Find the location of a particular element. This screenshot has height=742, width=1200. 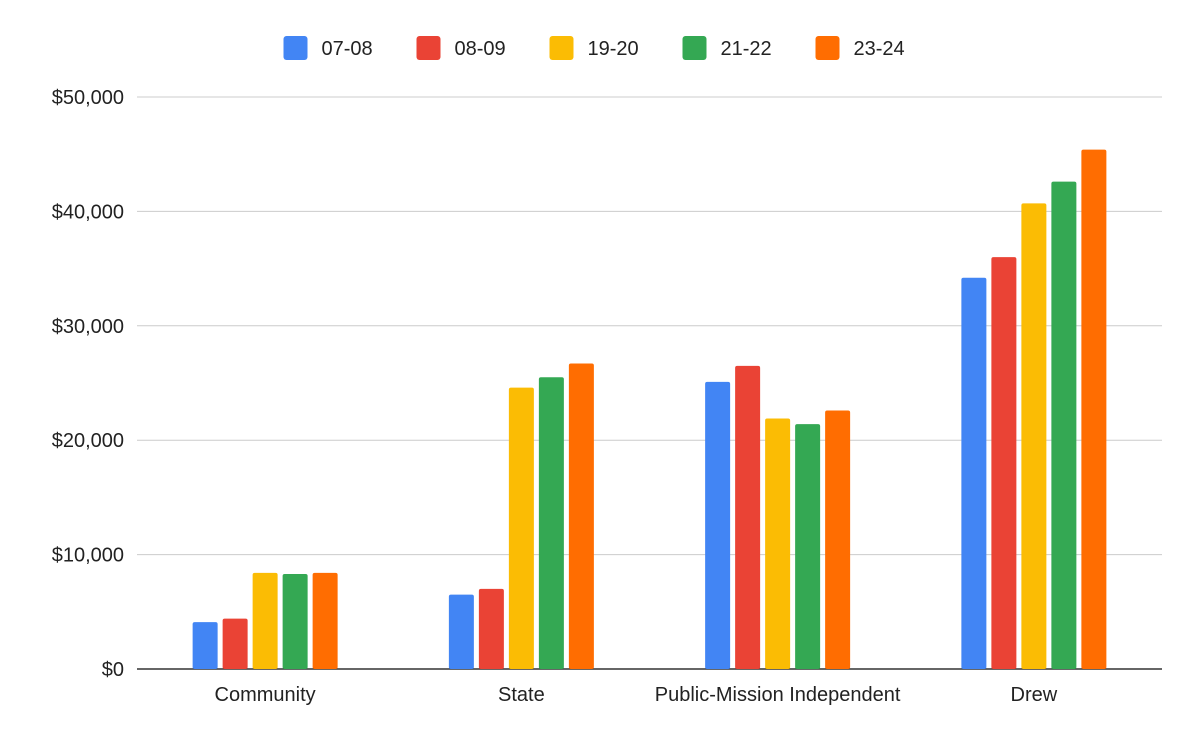

legend-item: 21-22 is located at coordinates (727, 48).